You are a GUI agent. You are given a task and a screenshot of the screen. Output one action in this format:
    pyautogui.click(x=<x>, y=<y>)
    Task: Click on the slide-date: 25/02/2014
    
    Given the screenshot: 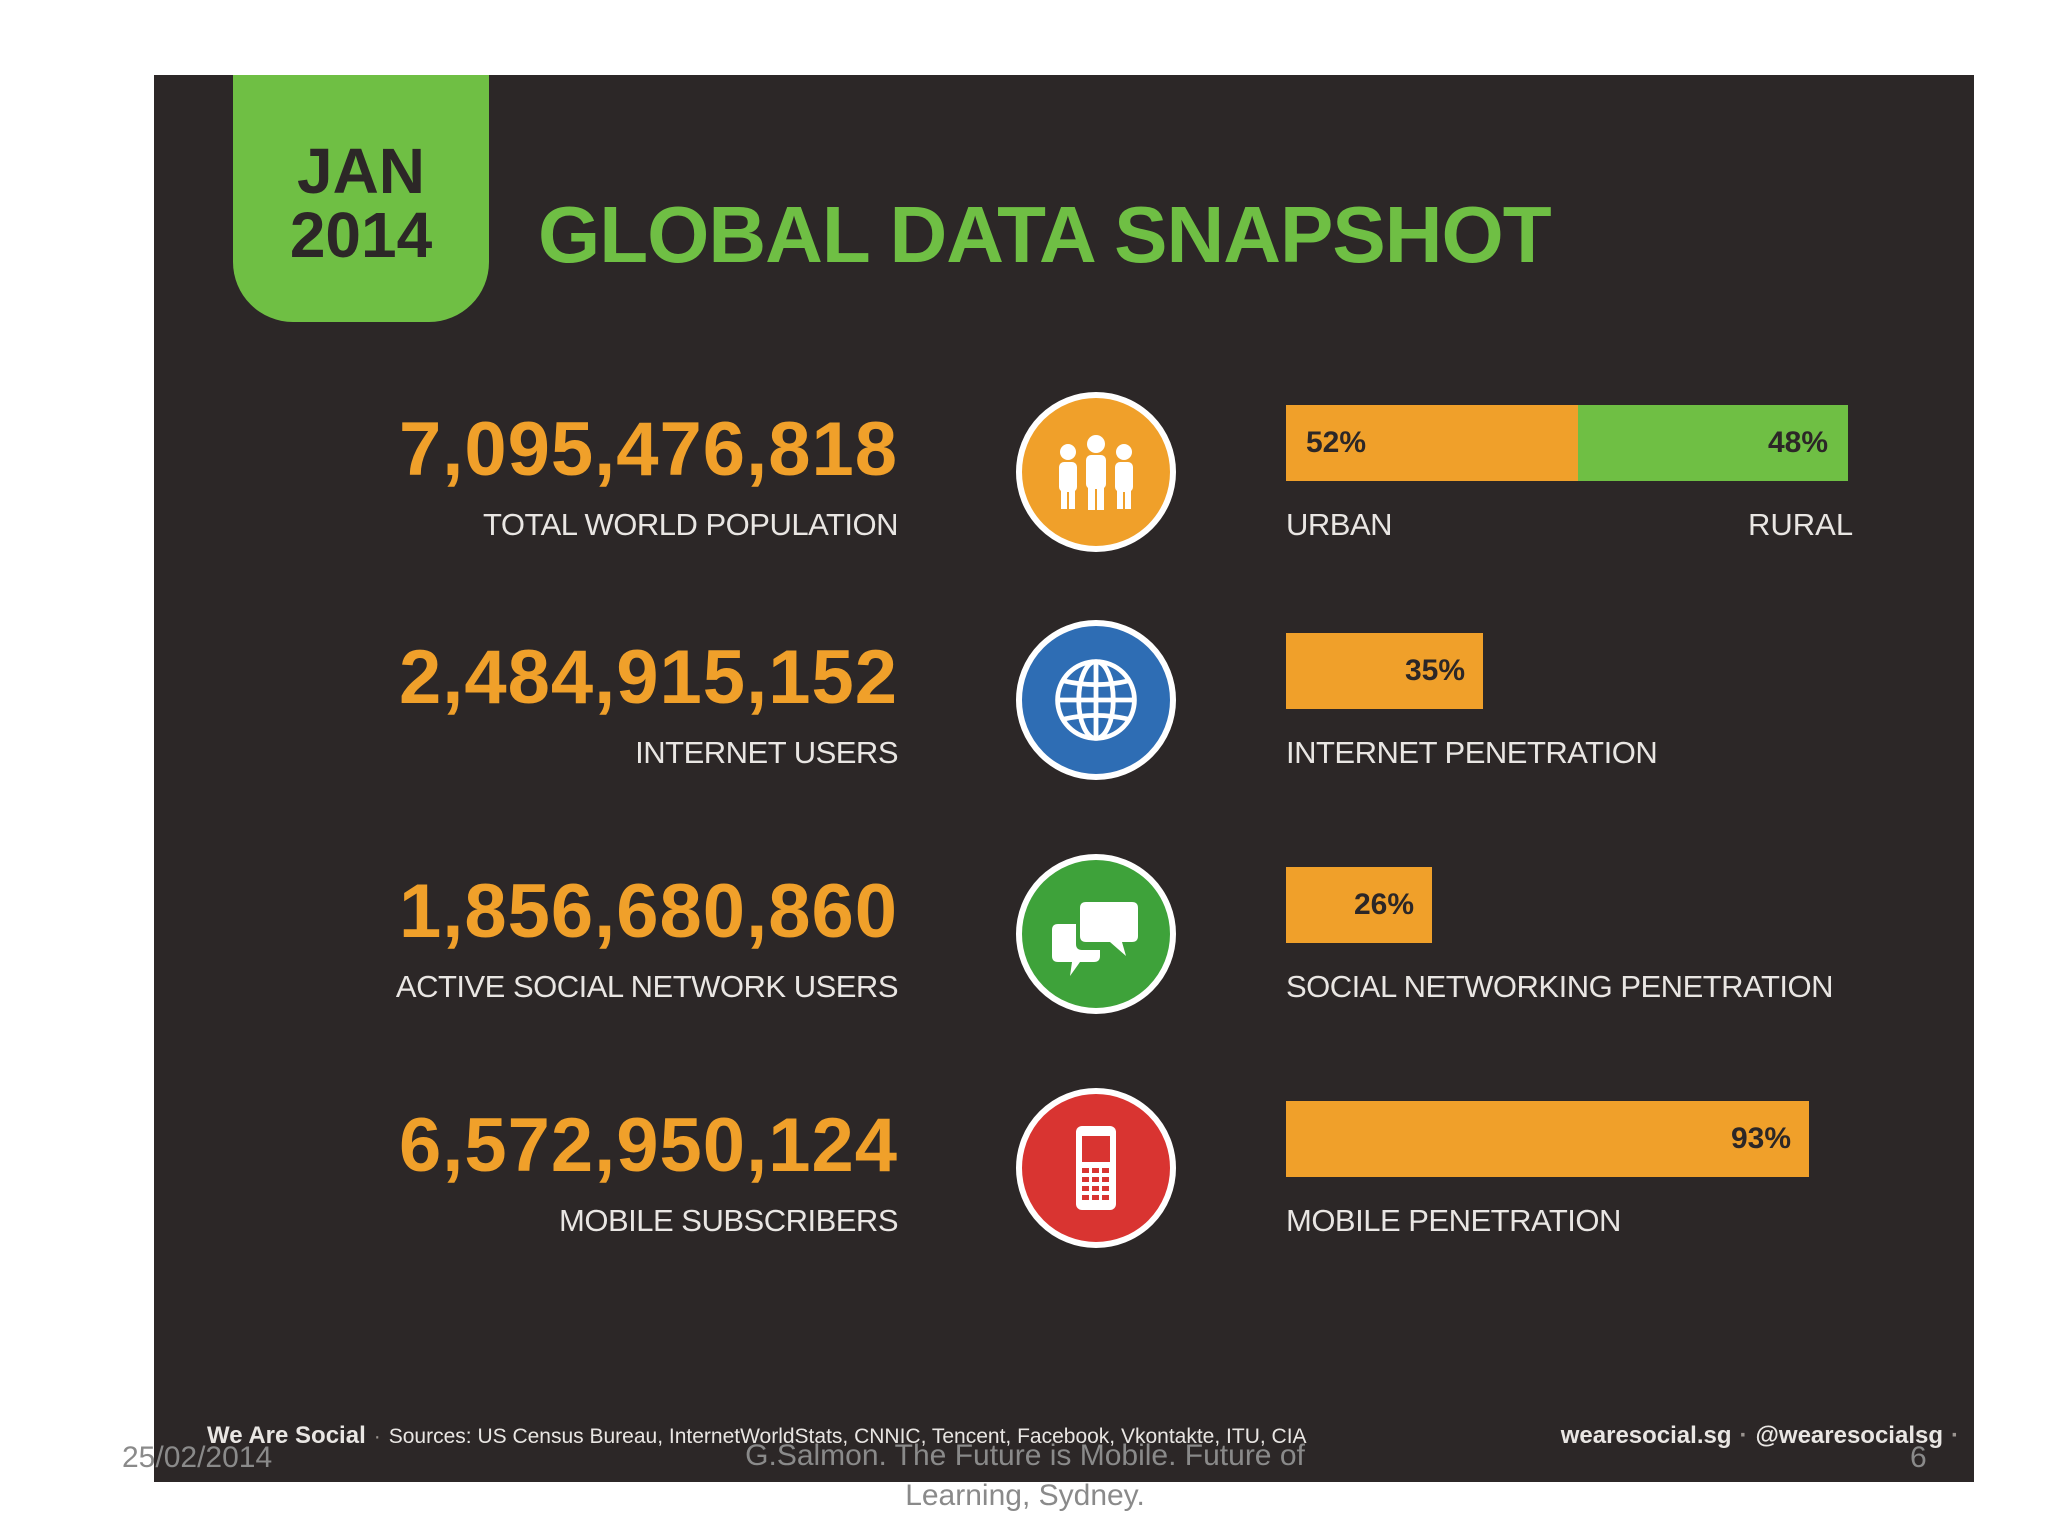 What is the action you would take?
    pyautogui.click(x=197, y=1457)
    